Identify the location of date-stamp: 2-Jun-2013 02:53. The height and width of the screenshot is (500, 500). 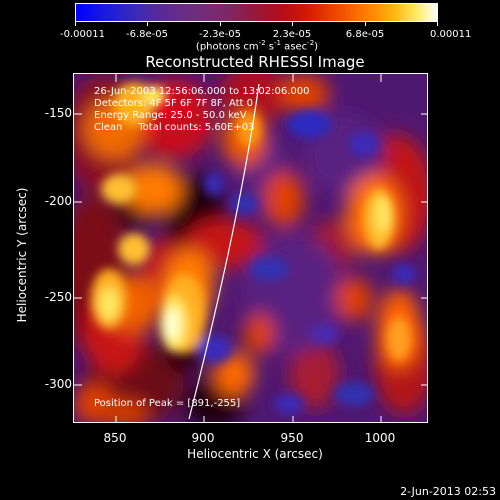
(448, 491).